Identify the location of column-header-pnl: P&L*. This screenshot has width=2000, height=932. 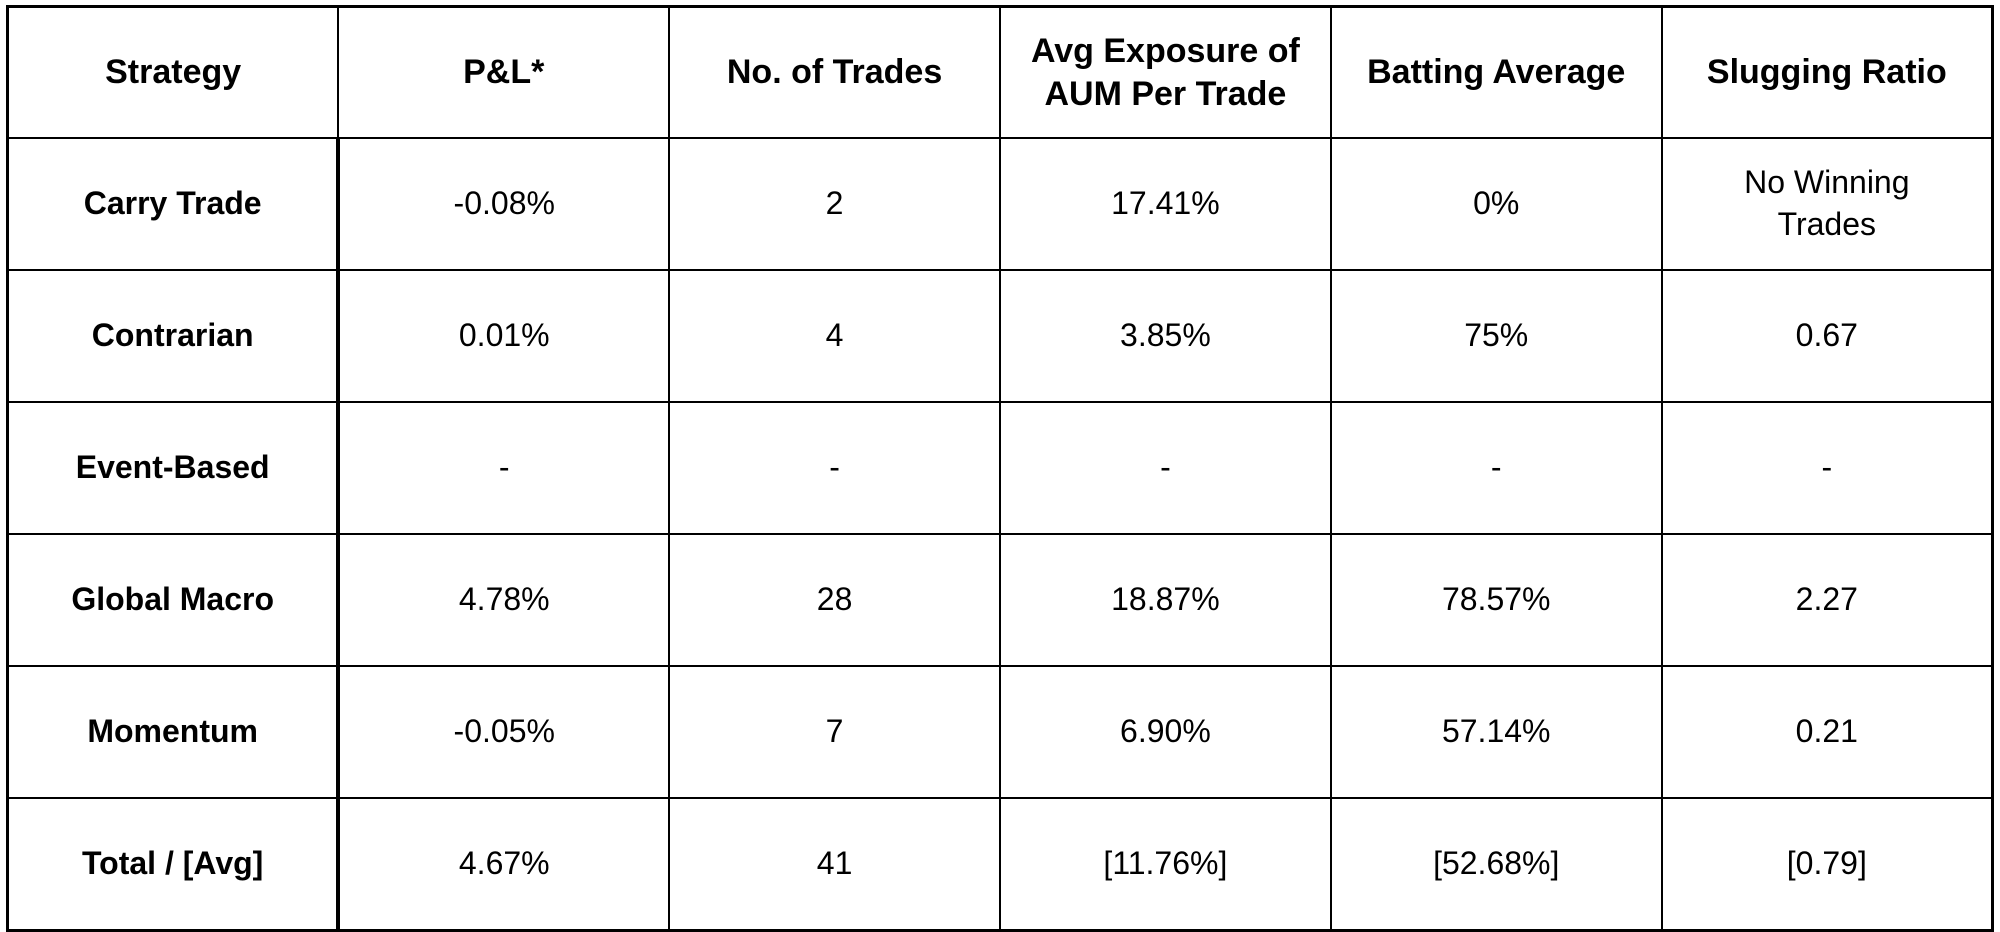
(504, 72).